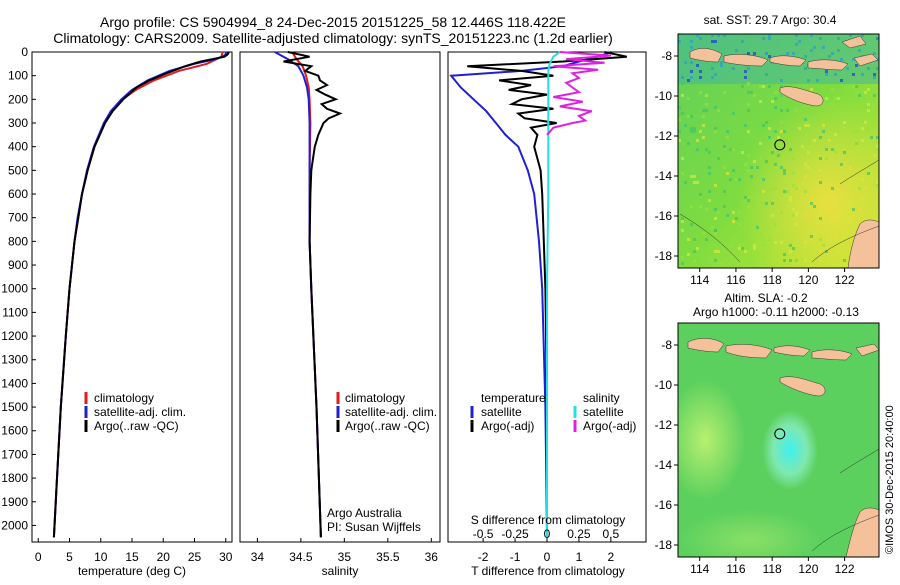  Describe the element at coordinates (601, 398) in the screenshot. I see `legend-title-salinity: salinity` at that location.